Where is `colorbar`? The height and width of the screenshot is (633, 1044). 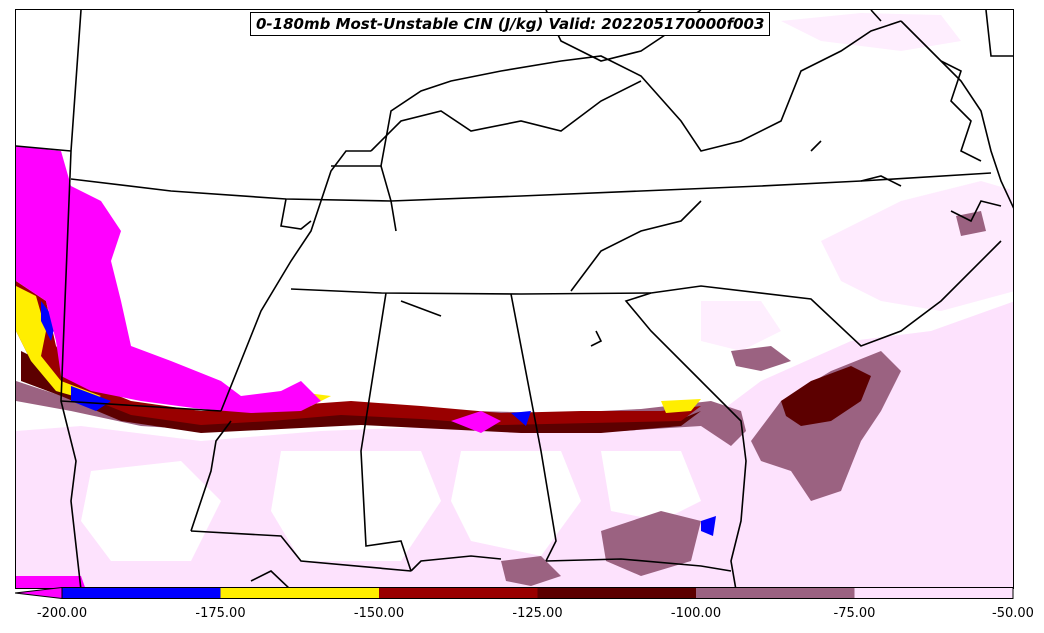
colorbar is located at coordinates (514, 593).